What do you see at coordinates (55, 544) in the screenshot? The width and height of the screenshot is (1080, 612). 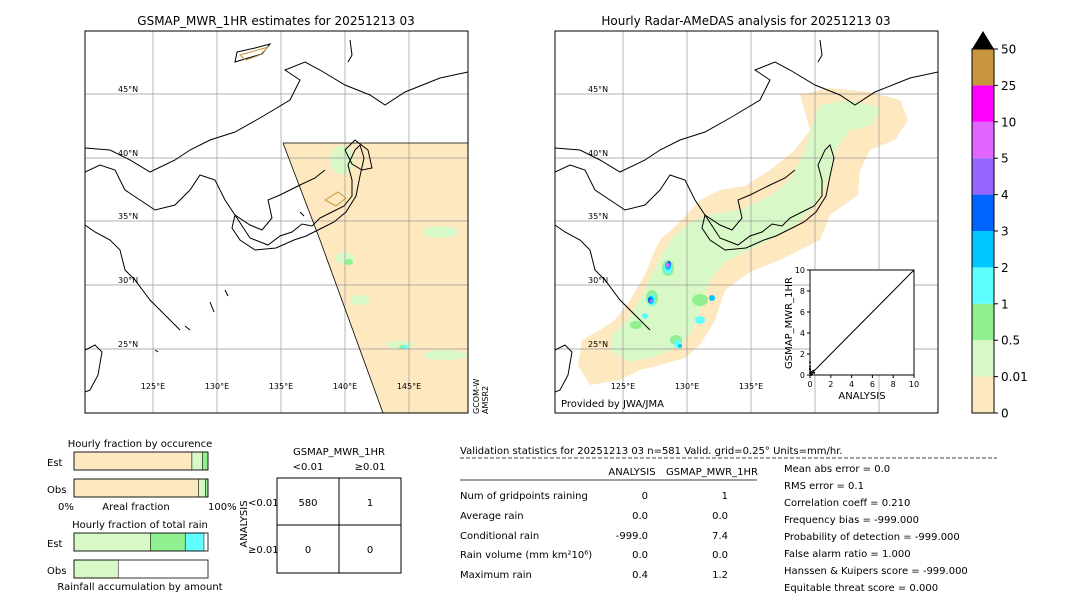 I see `tot-label-est: Est` at bounding box center [55, 544].